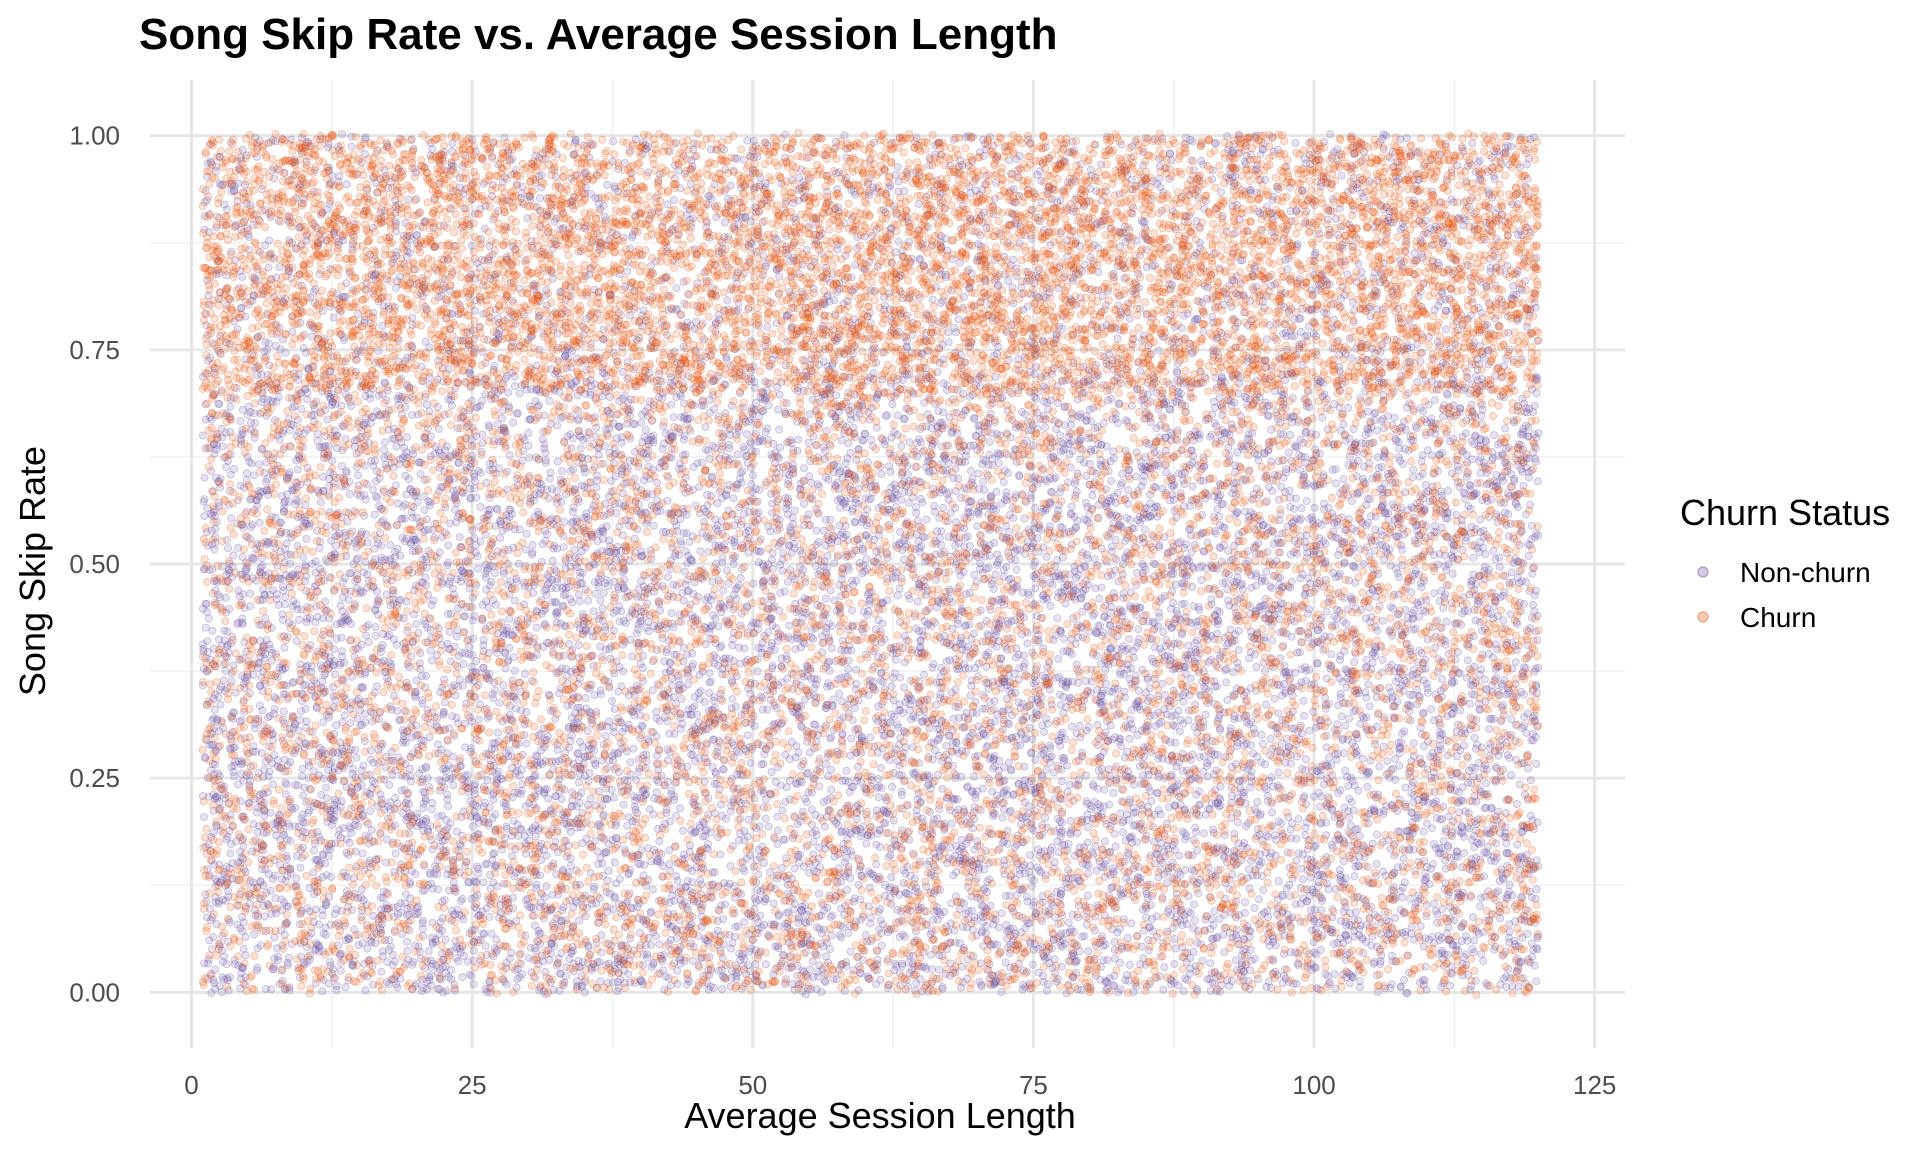  Describe the element at coordinates (1194, 920) in the screenshot. I see `data-point-2025` at that location.